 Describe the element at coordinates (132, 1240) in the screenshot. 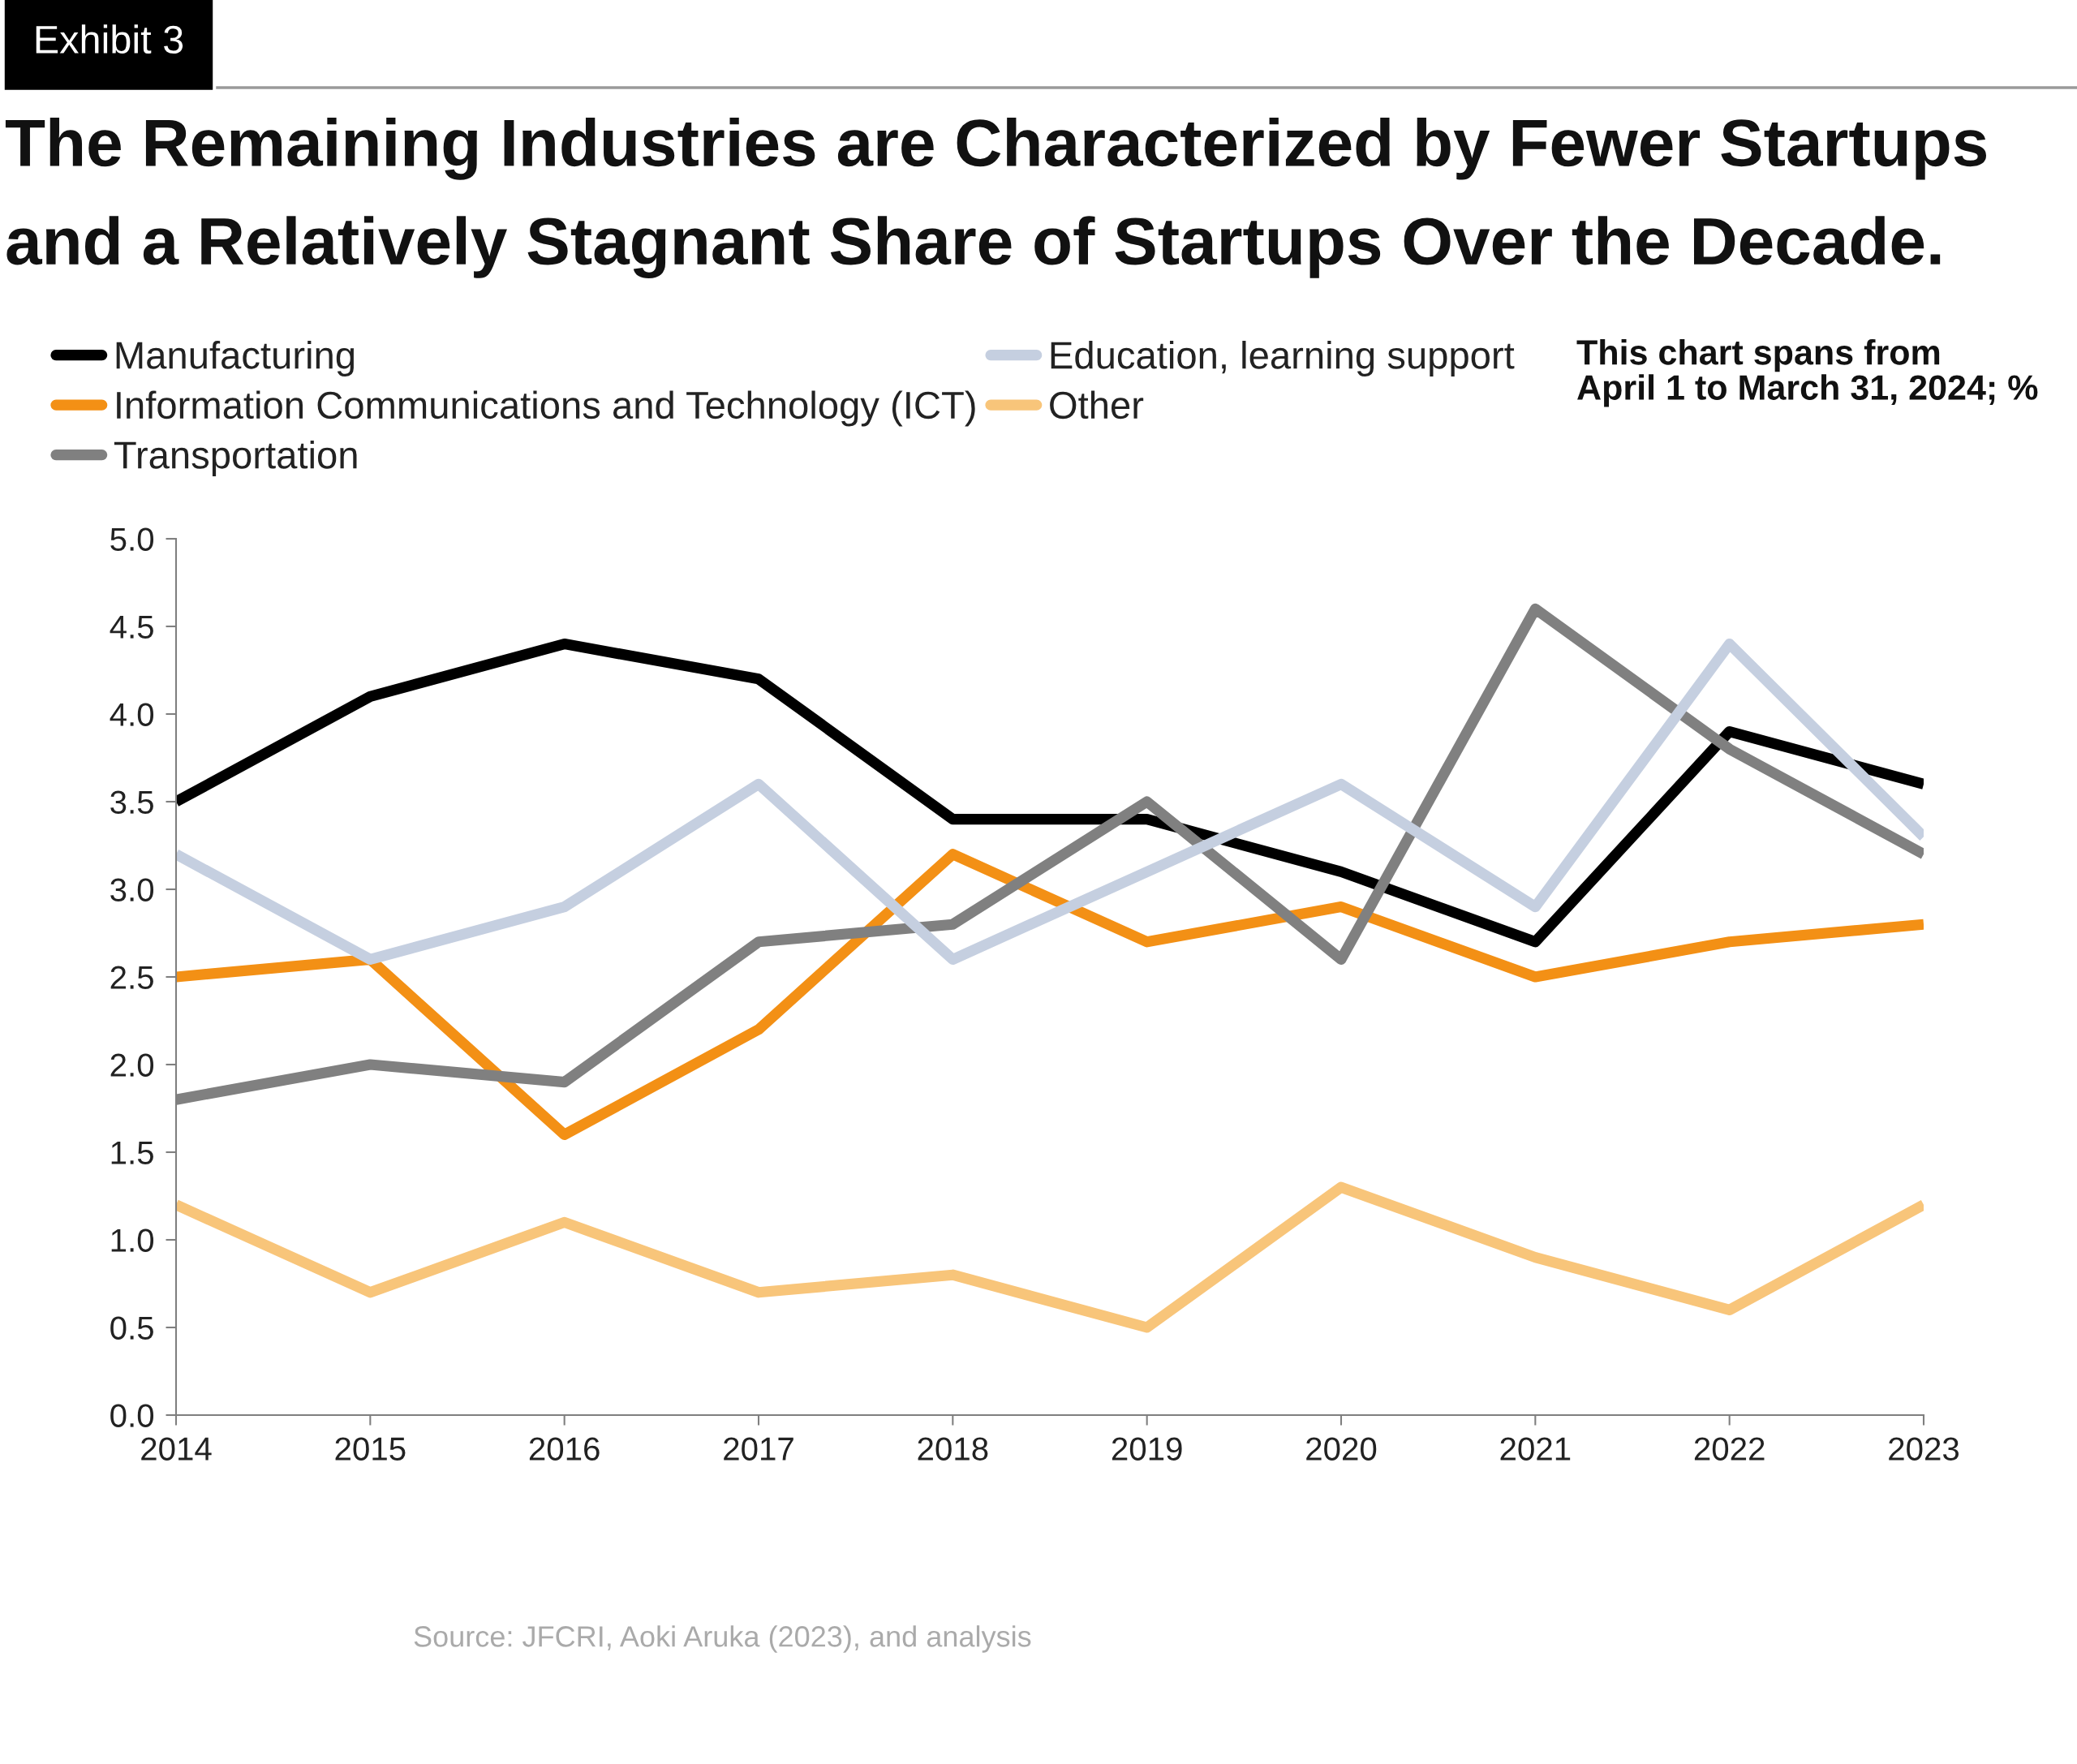

I see `y-tick-label: 1.0` at that location.